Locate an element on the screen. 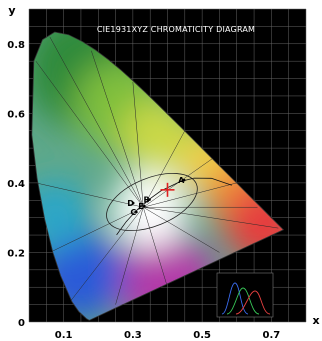  y-tick-label: 0.8 is located at coordinates (16, 45).